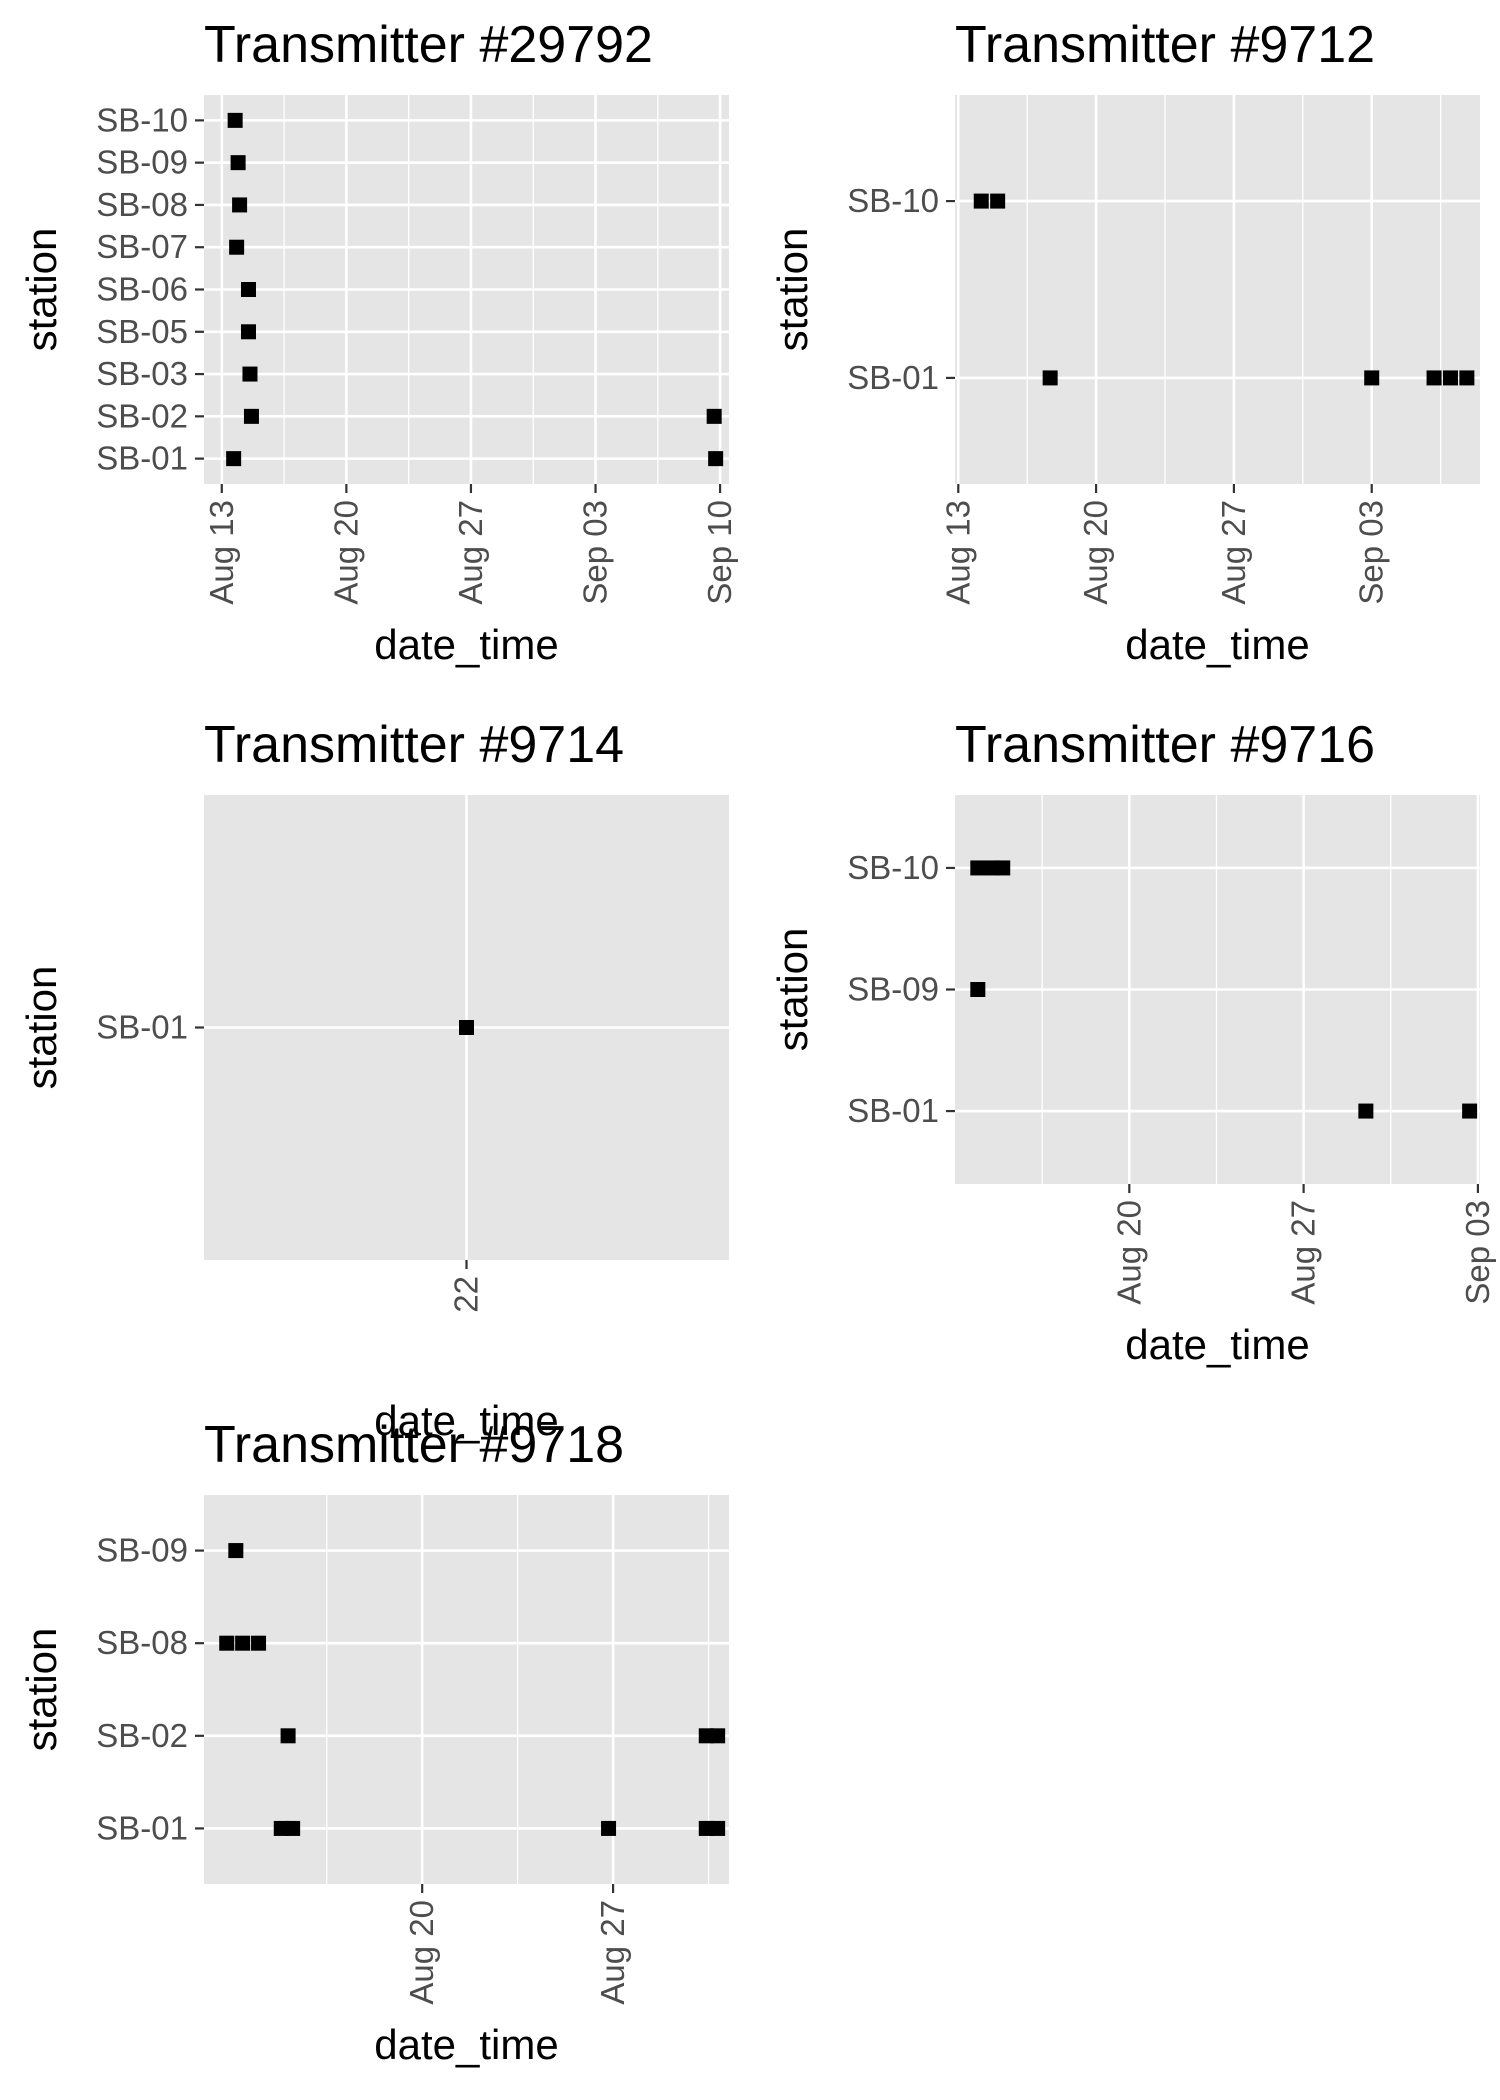  Describe the element at coordinates (792, 290) in the screenshot. I see `panel-2-y-axis-title: station` at that location.